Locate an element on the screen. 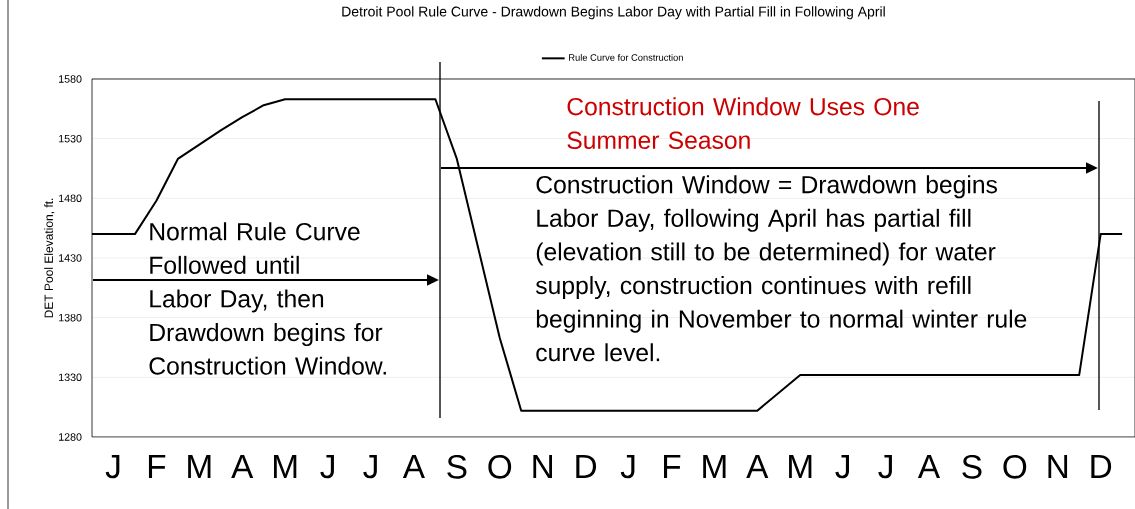 This screenshot has width=1135, height=509. legend-label: Rule Curve for Construction is located at coordinates (626, 57).